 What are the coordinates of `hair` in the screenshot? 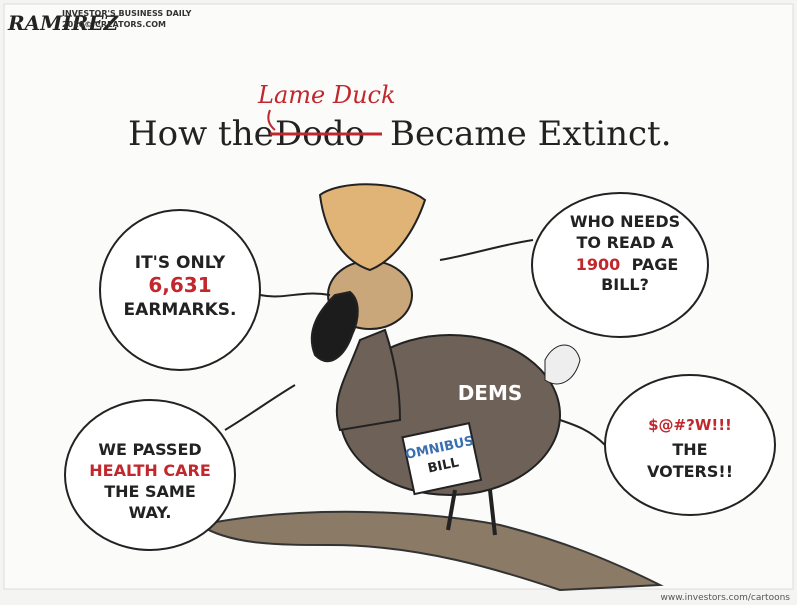 It's located at (372, 227).